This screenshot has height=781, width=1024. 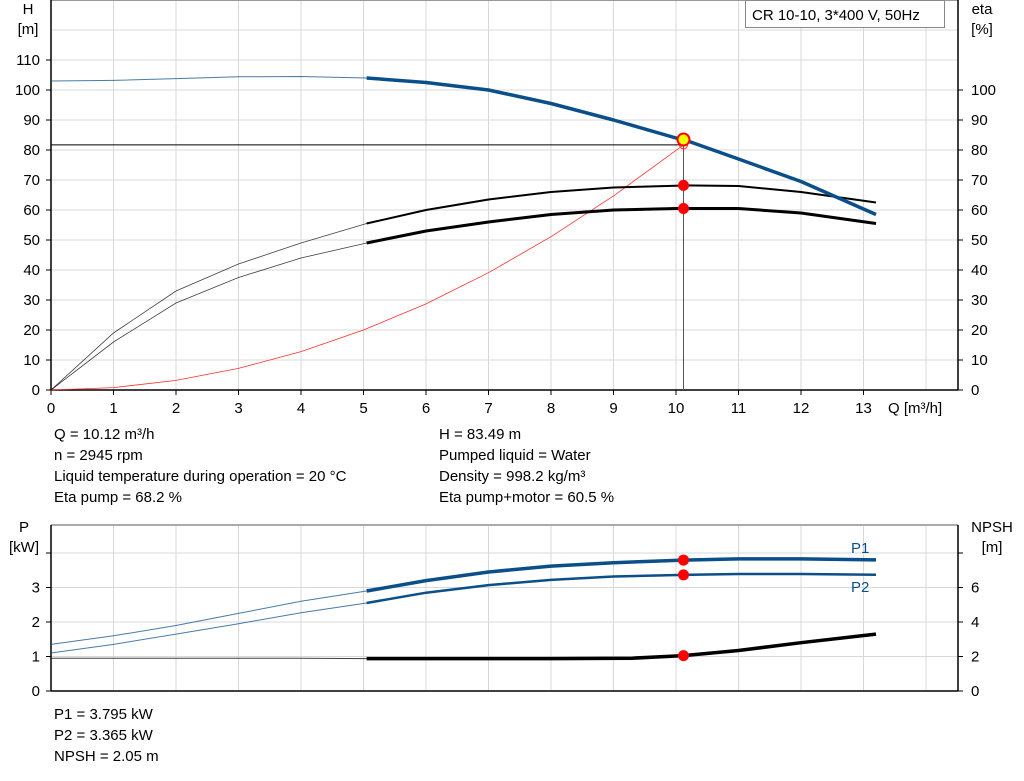 What do you see at coordinates (24, 527) in the screenshot?
I see `y-axis-label-left-name: P` at bounding box center [24, 527].